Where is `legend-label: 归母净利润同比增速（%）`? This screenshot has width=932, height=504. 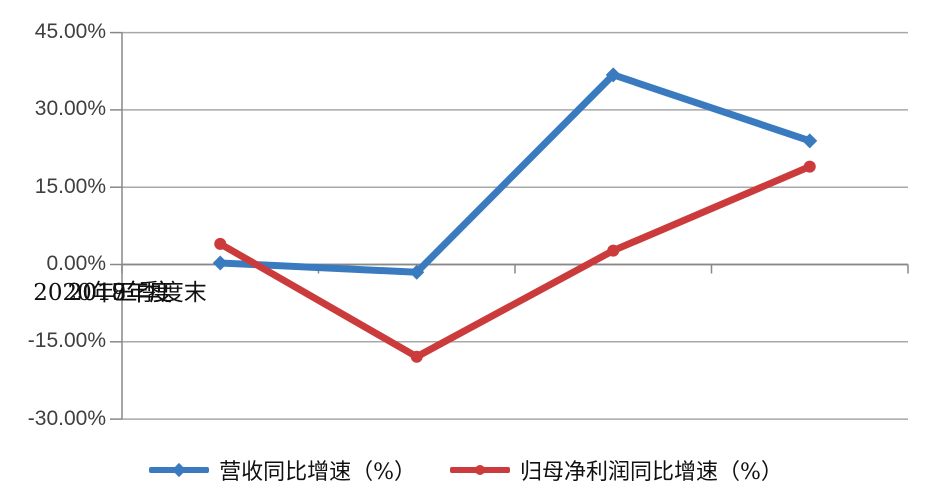 legend-label: 归母净利润同比增速（%） is located at coordinates (651, 472).